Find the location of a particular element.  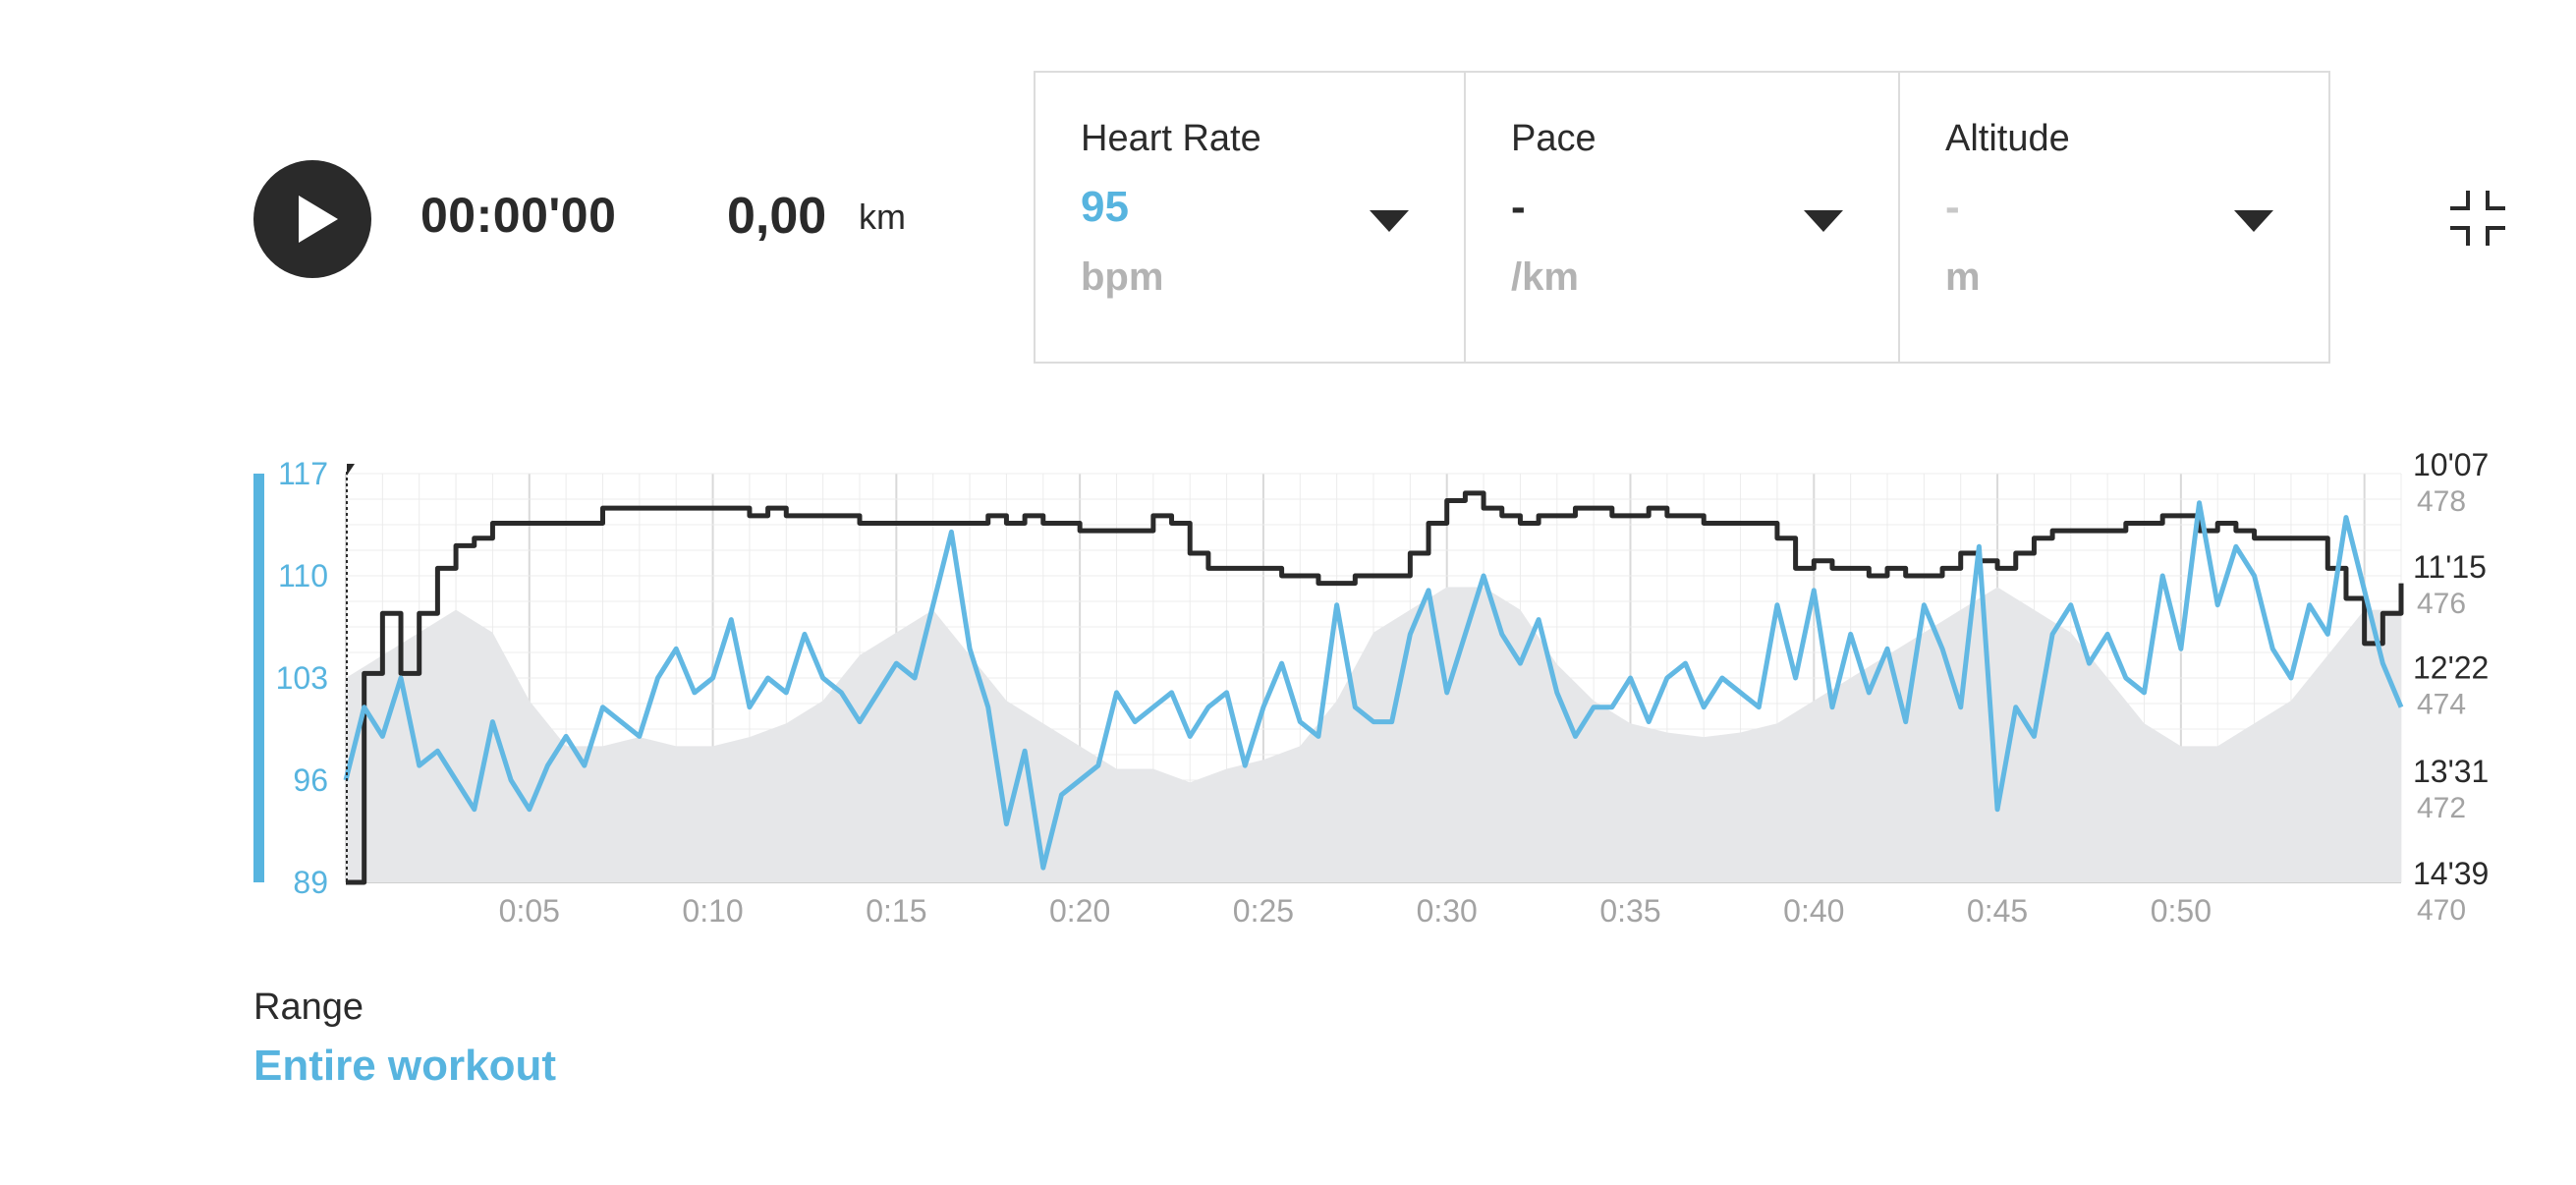

metric-pace: Pace - /km is located at coordinates (1681, 217).